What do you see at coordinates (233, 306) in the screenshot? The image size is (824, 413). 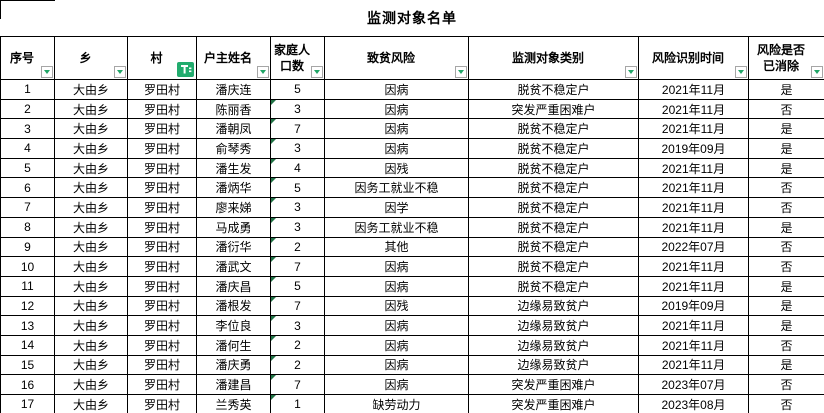 I see `cell-householder: 潘根发` at bounding box center [233, 306].